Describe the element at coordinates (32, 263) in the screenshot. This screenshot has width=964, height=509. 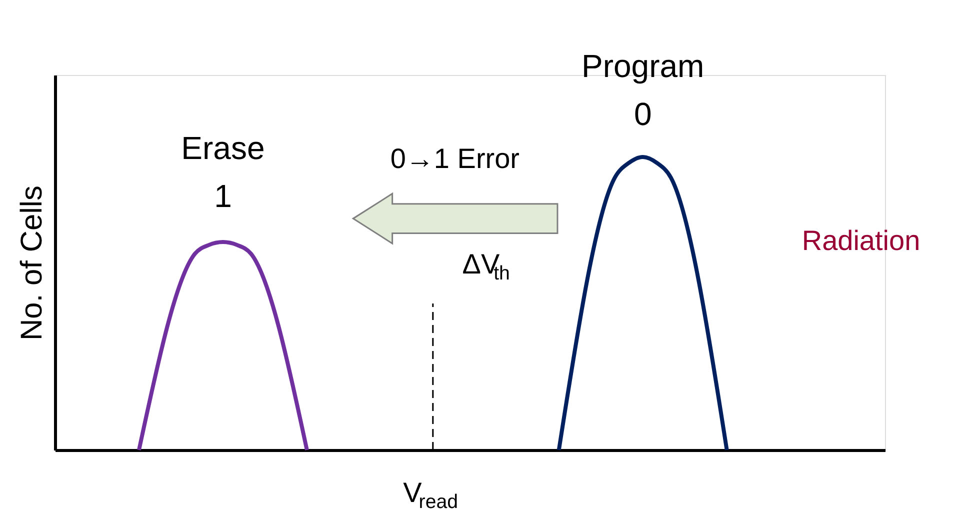
I see `y-axis-title: No. of Cells` at that location.